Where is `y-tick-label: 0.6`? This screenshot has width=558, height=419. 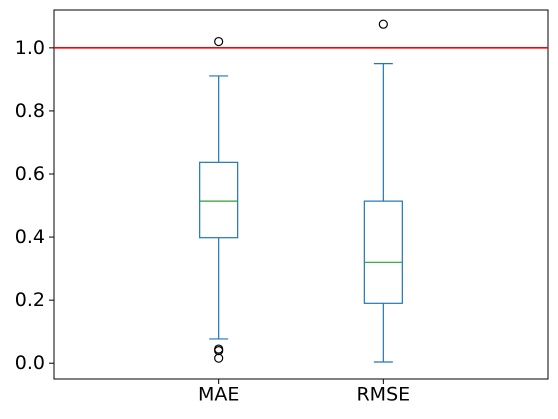
y-tick-label: 0.6 is located at coordinates (30, 174).